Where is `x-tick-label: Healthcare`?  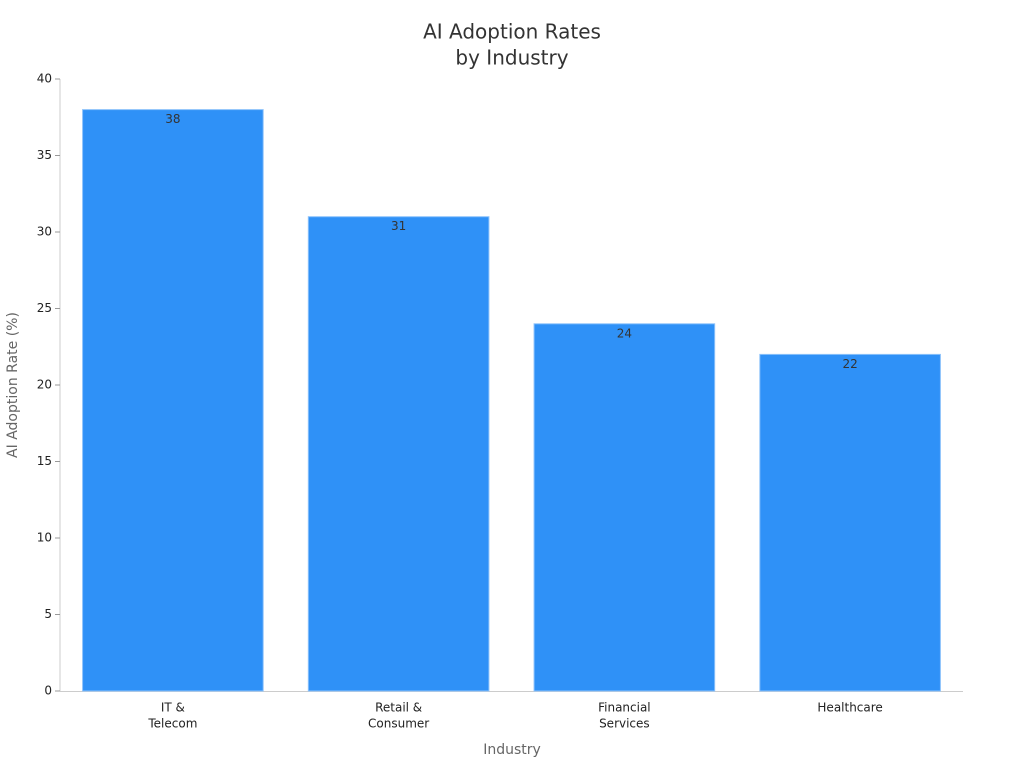 x-tick-label: Healthcare is located at coordinates (849, 708).